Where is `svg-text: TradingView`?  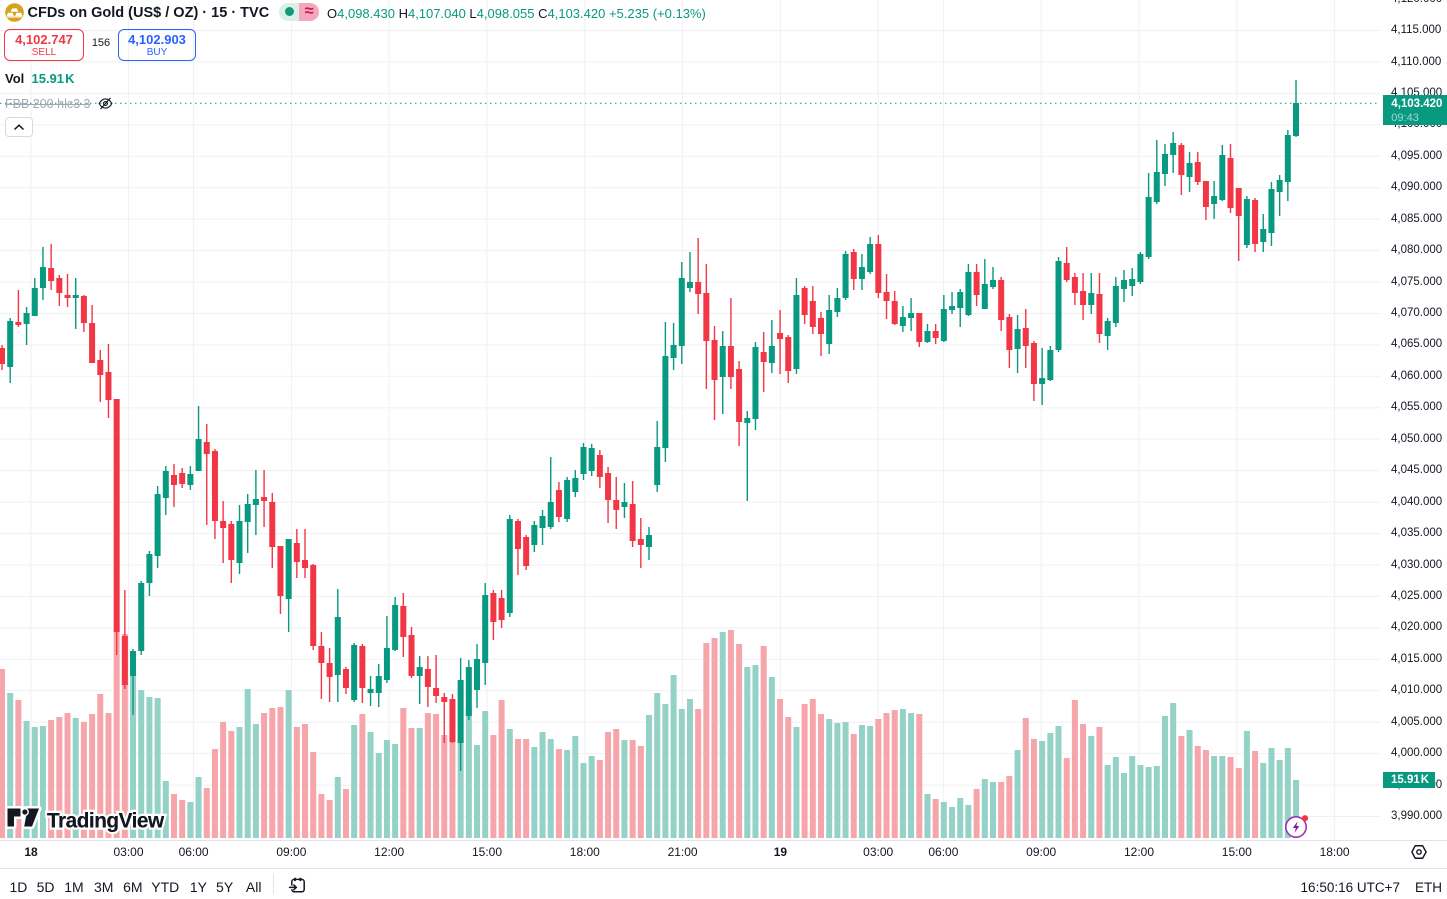 svg-text: TradingView is located at coordinates (106, 821).